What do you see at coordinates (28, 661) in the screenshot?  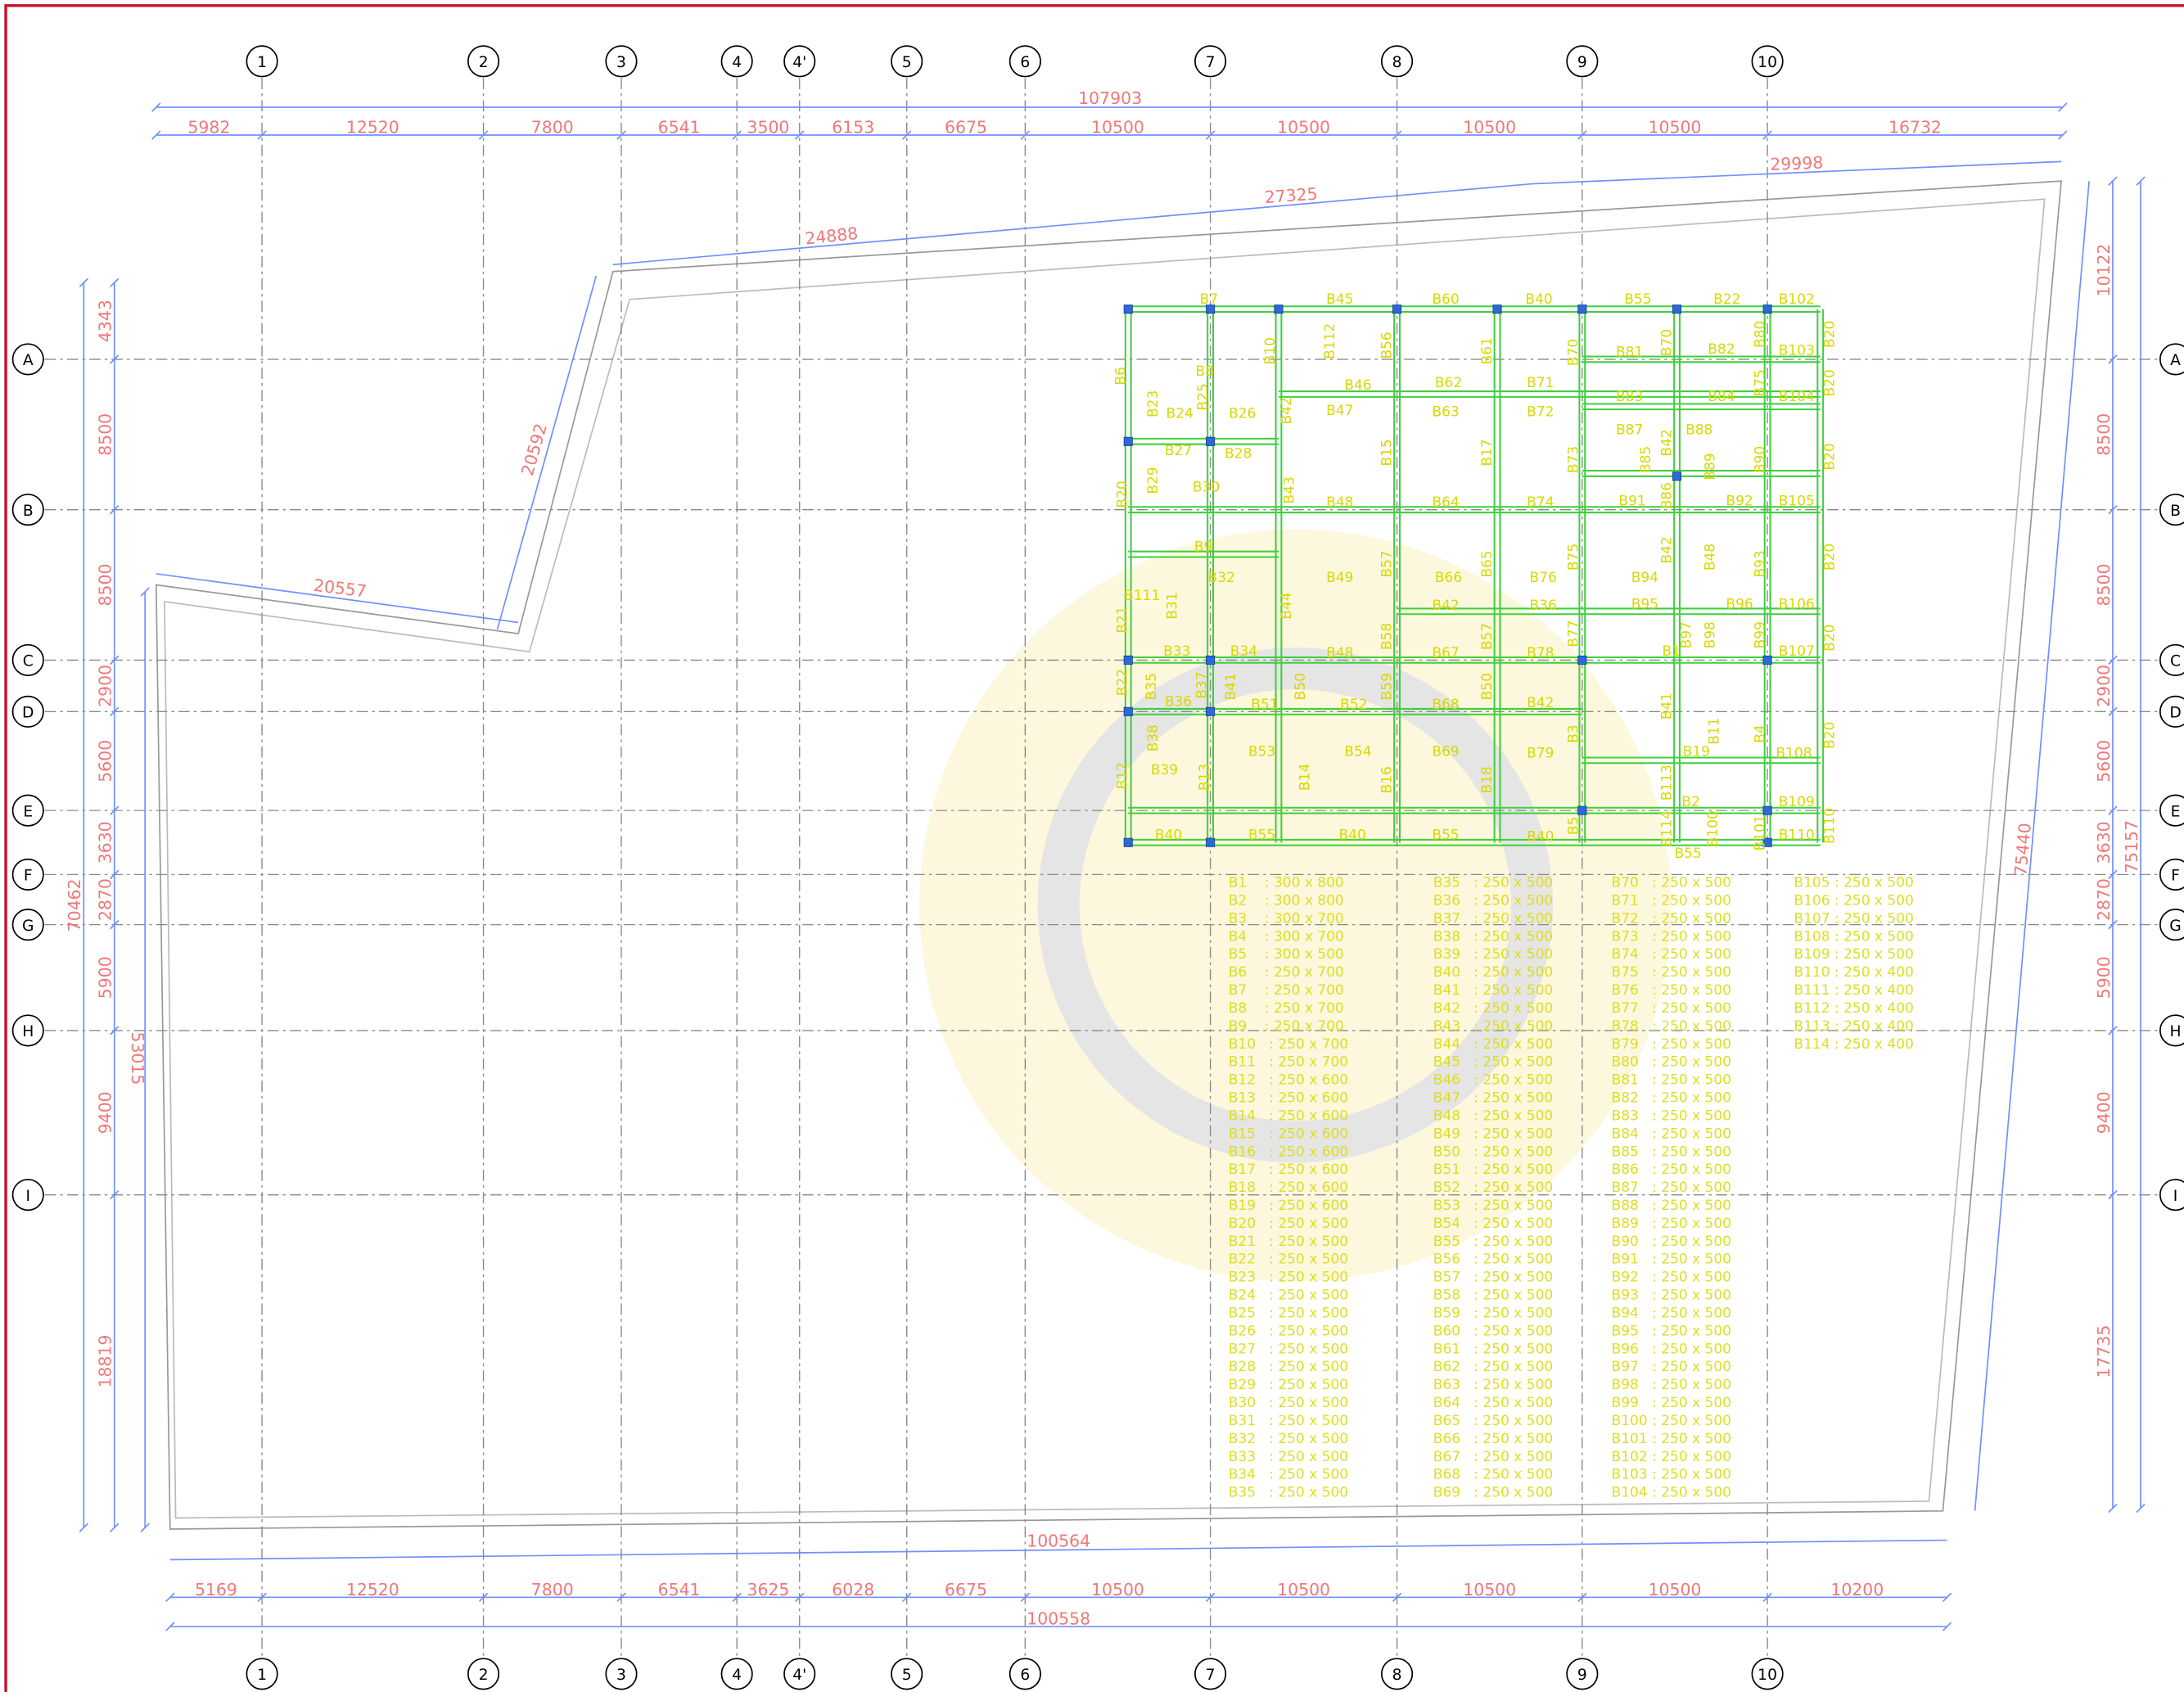 I see `grid-label: C` at bounding box center [28, 661].